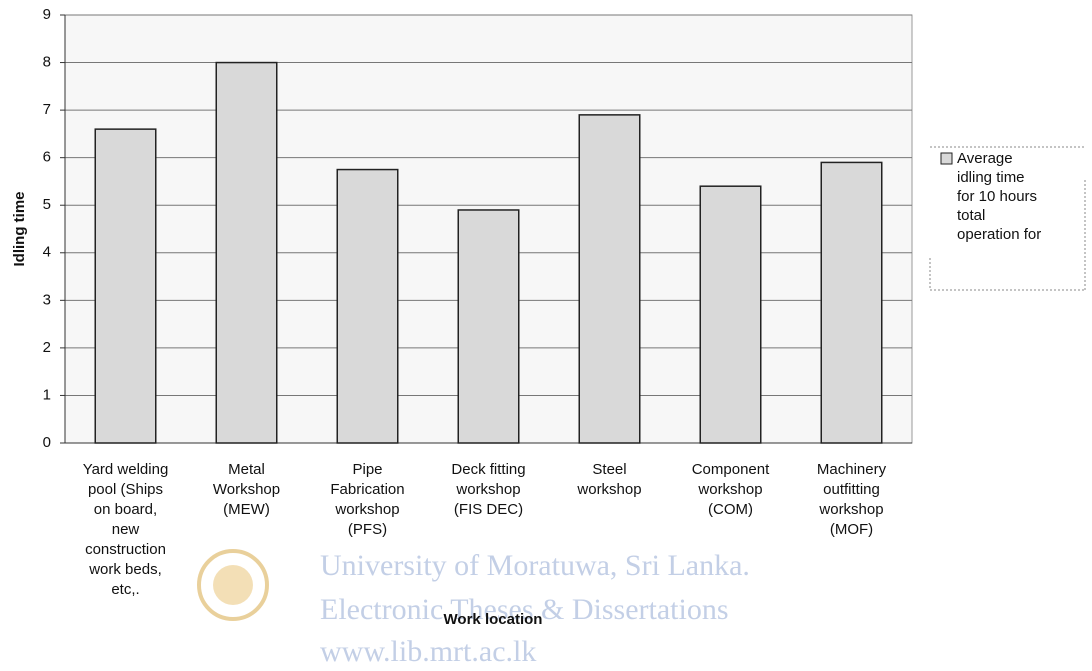  I want to click on x-tick-label: Deck fitting workshop (FIS DEC), so click(488, 489).